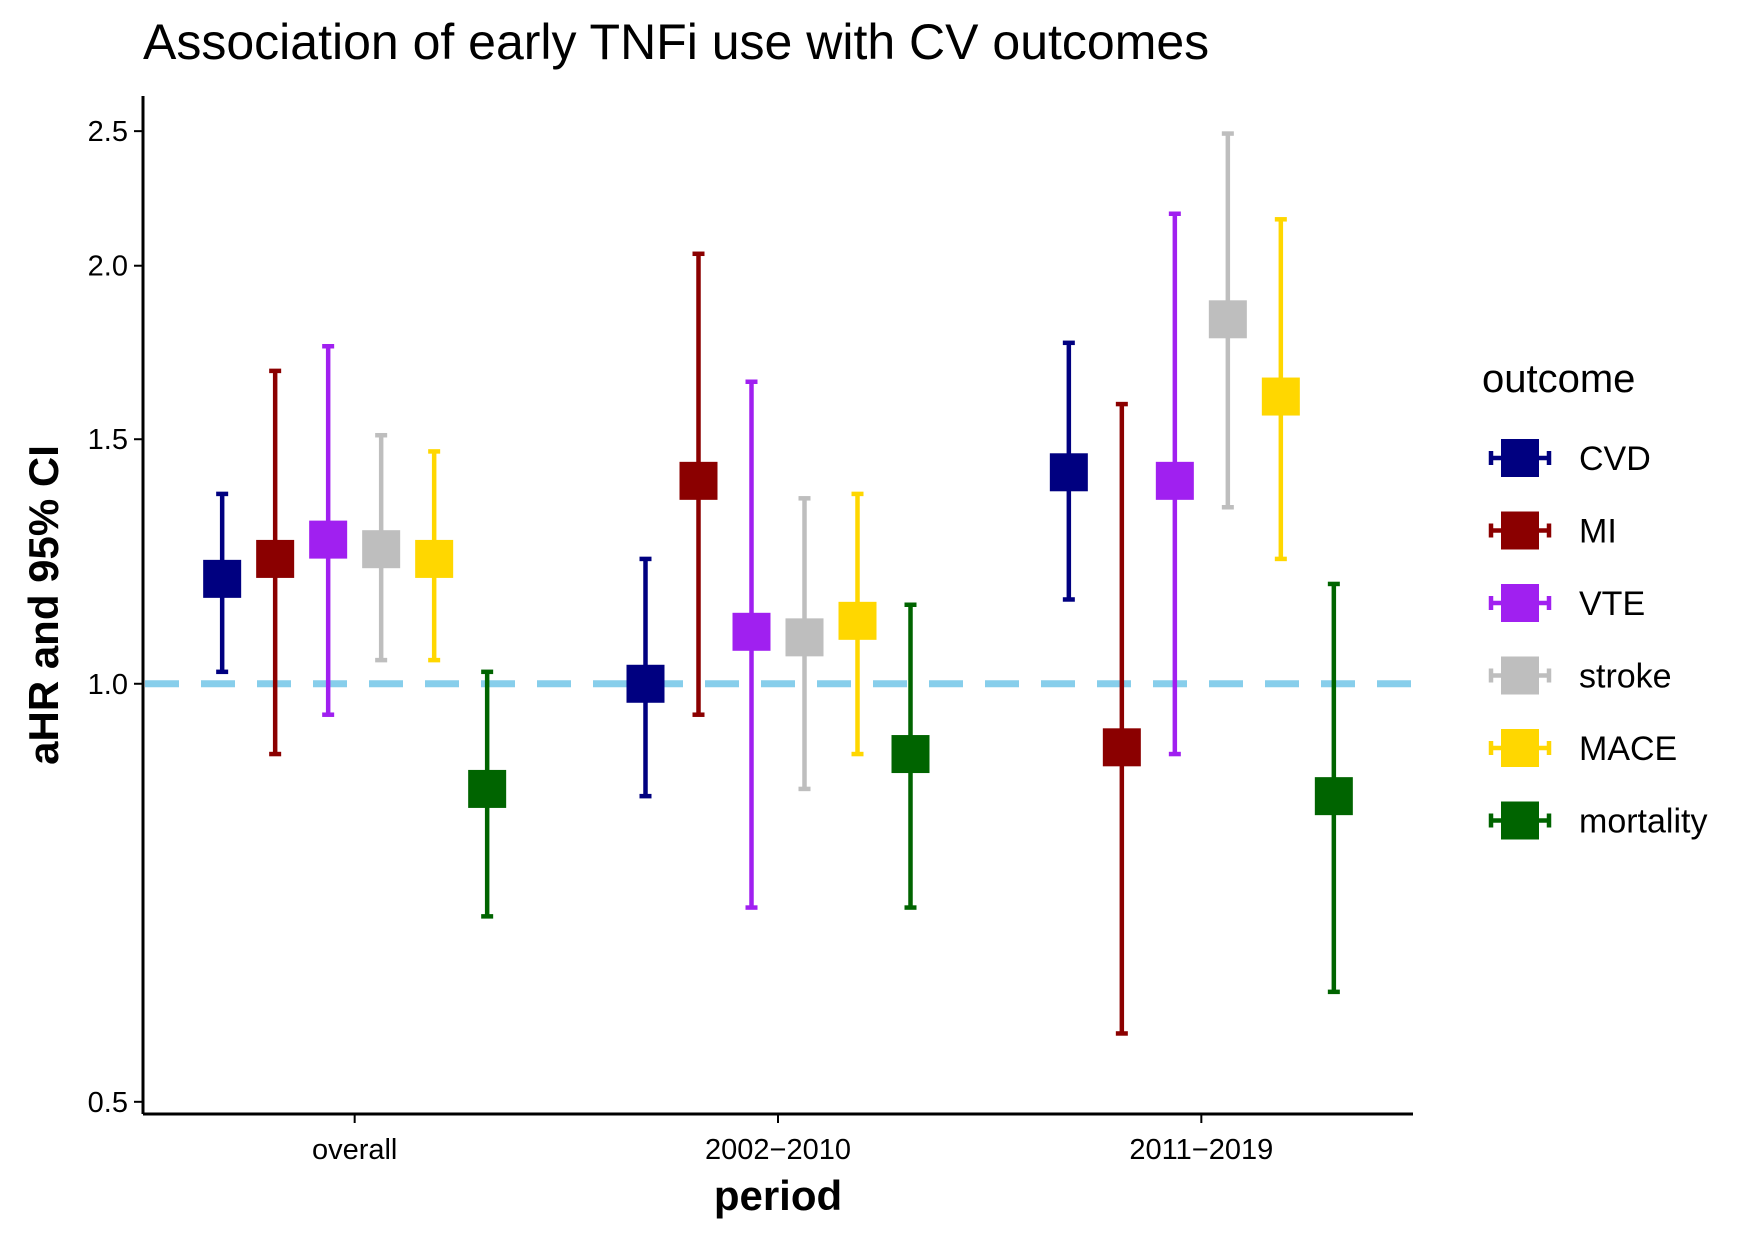 This screenshot has height=1238, width=1746. Describe the element at coordinates (1520, 675) in the screenshot. I see `legend-key-stroke` at that location.